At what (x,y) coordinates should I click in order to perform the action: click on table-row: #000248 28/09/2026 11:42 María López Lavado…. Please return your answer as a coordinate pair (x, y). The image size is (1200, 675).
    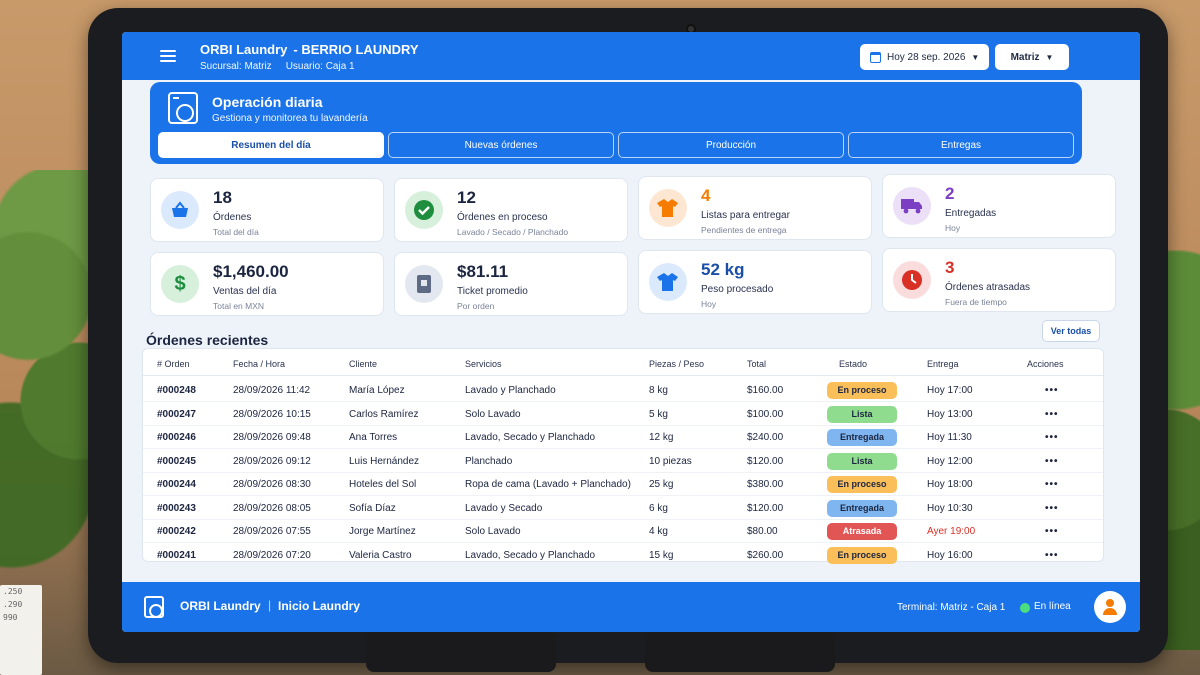
    Looking at the image, I should click on (623, 390).